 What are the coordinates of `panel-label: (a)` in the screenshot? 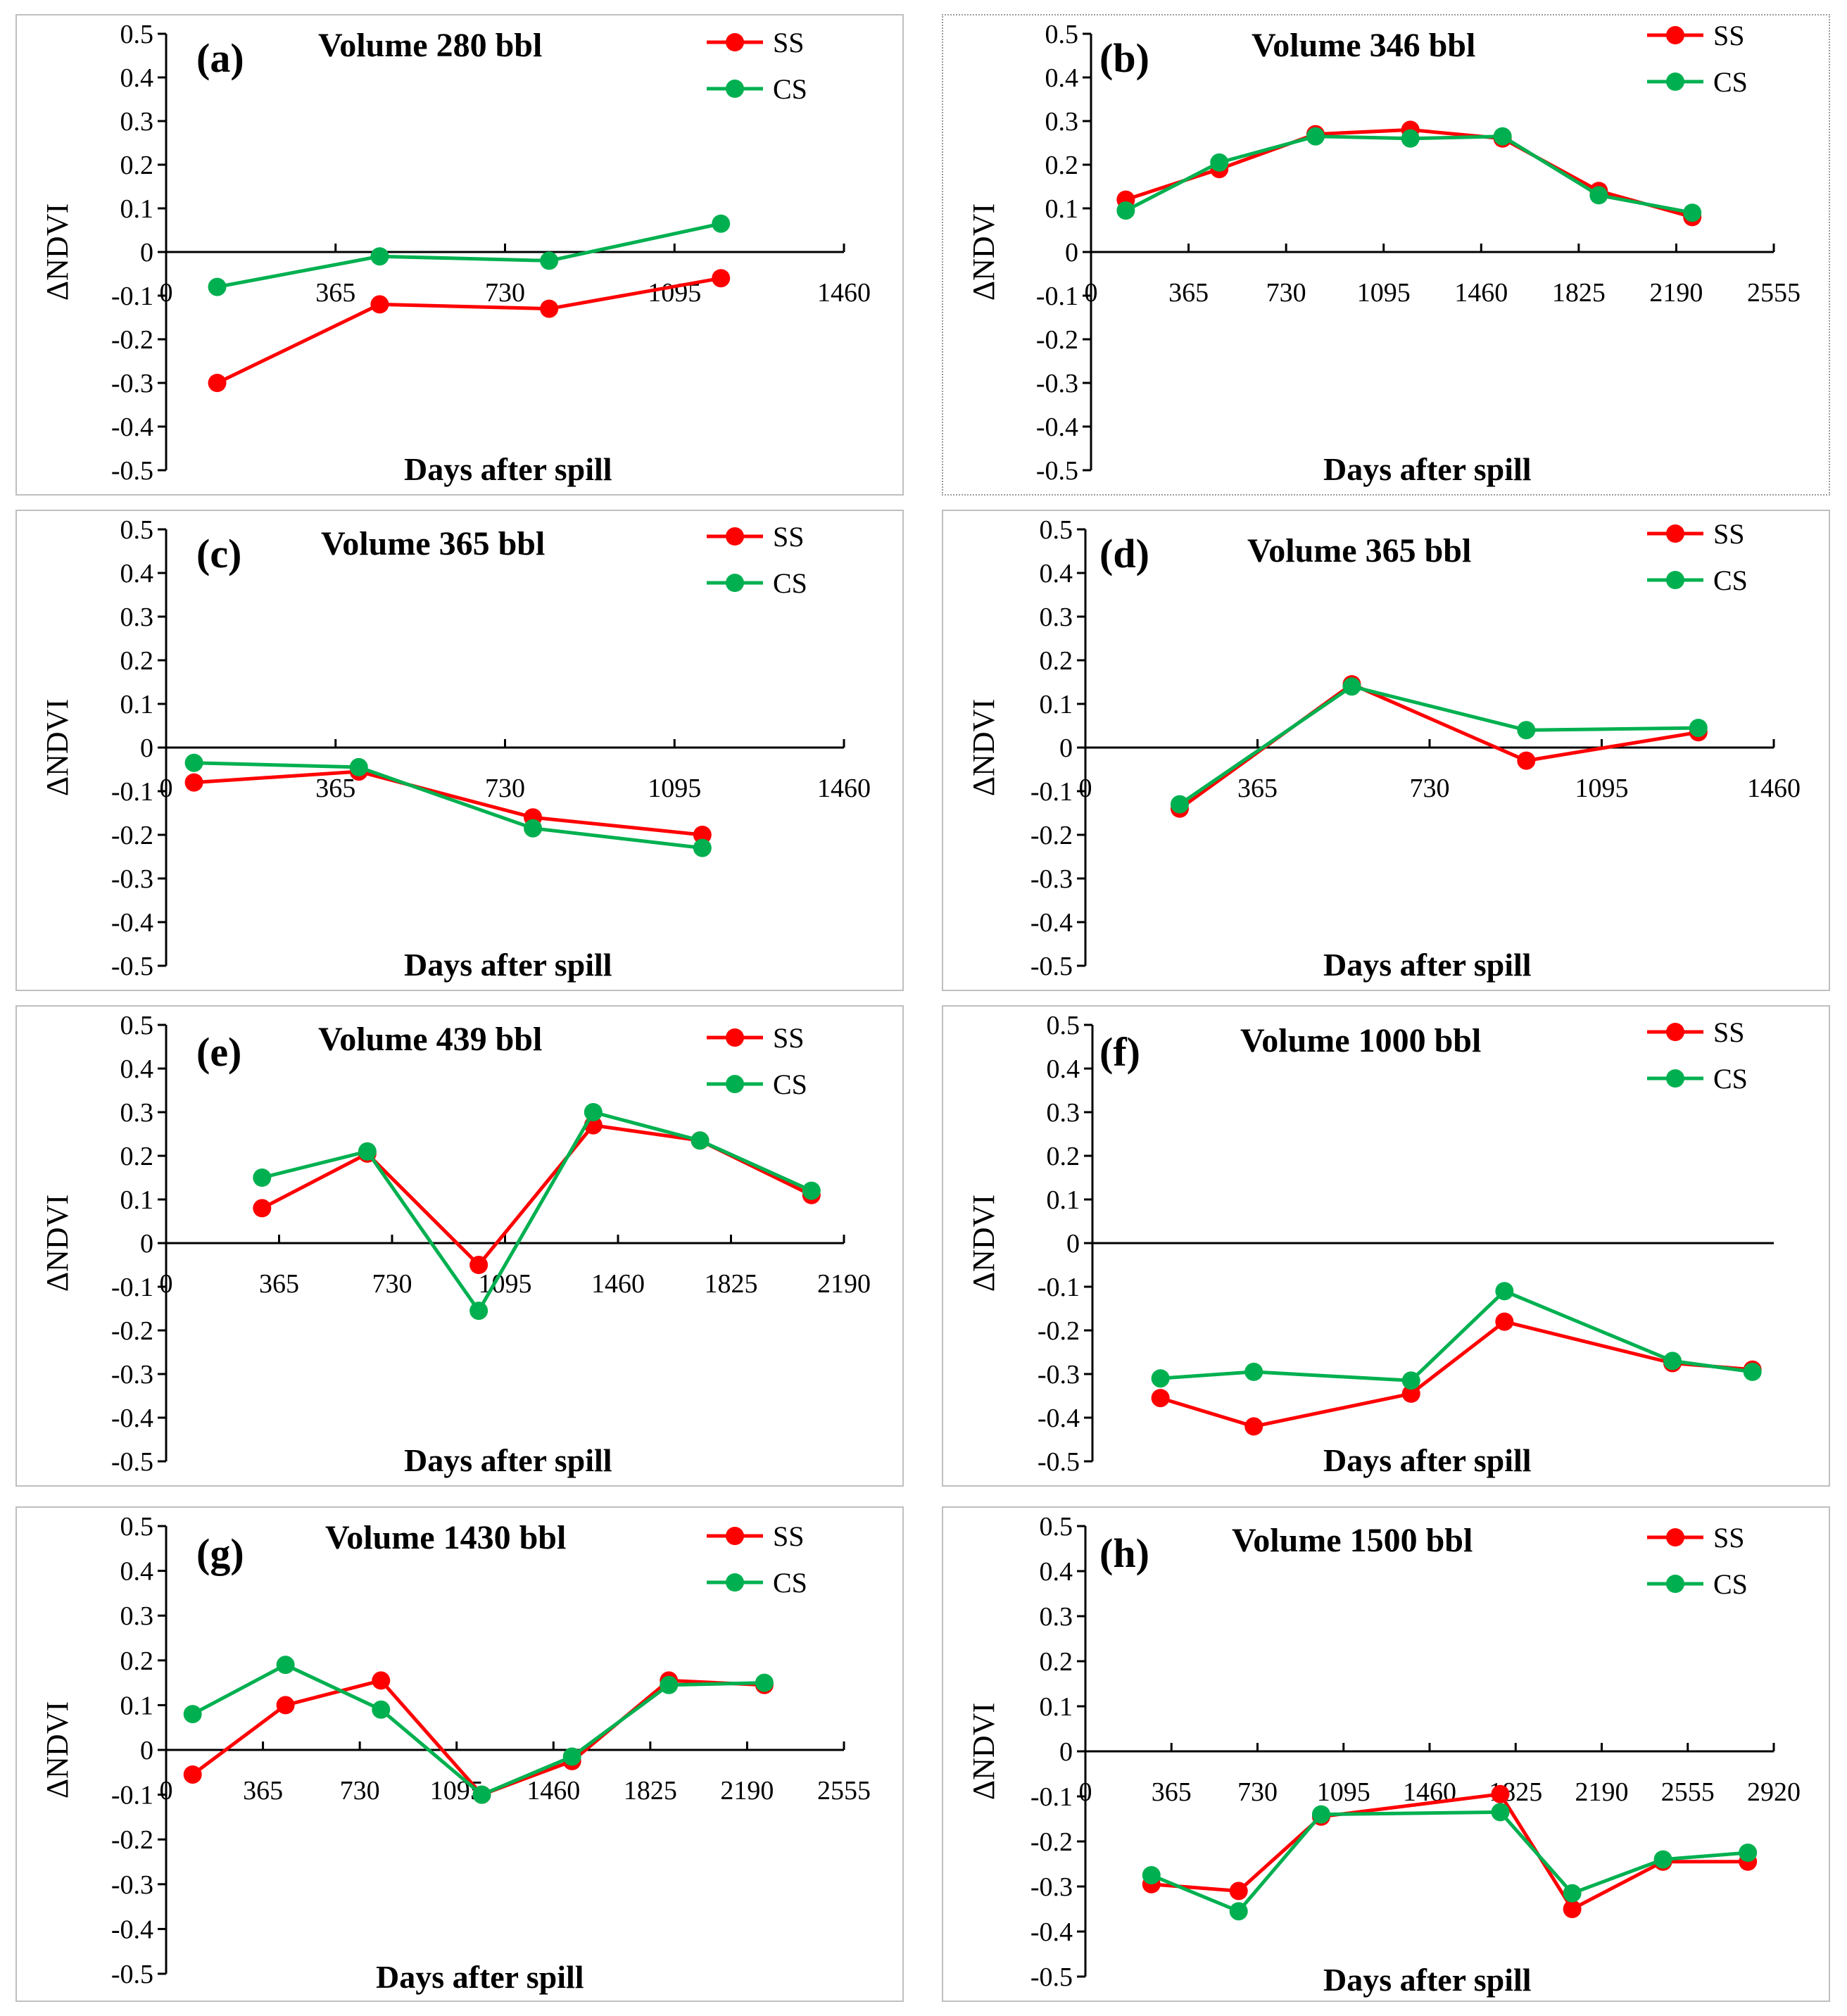 It's located at (220, 58).